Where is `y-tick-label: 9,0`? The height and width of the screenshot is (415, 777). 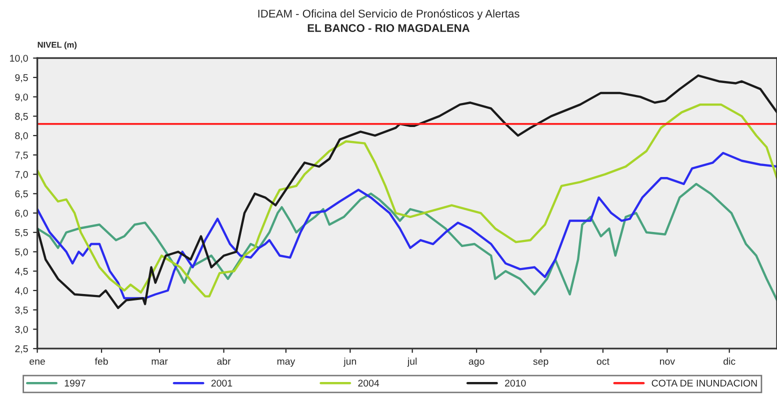
y-tick-label: 9,0 is located at coordinates (21, 98).